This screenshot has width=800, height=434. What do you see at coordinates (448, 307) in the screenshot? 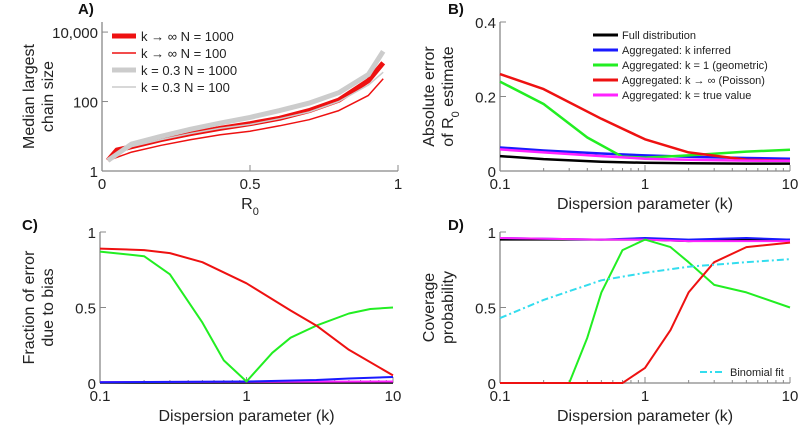
I see `y-axis-label: probability` at bounding box center [448, 307].